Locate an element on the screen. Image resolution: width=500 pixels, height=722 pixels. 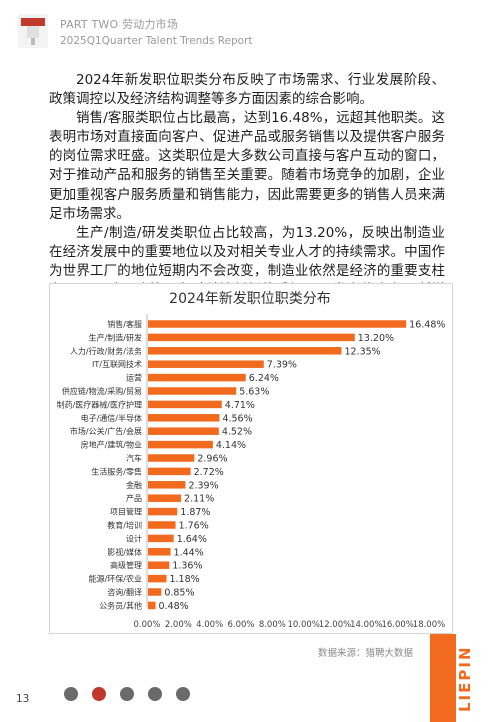
footer-icons is located at coordinates (131, 692).